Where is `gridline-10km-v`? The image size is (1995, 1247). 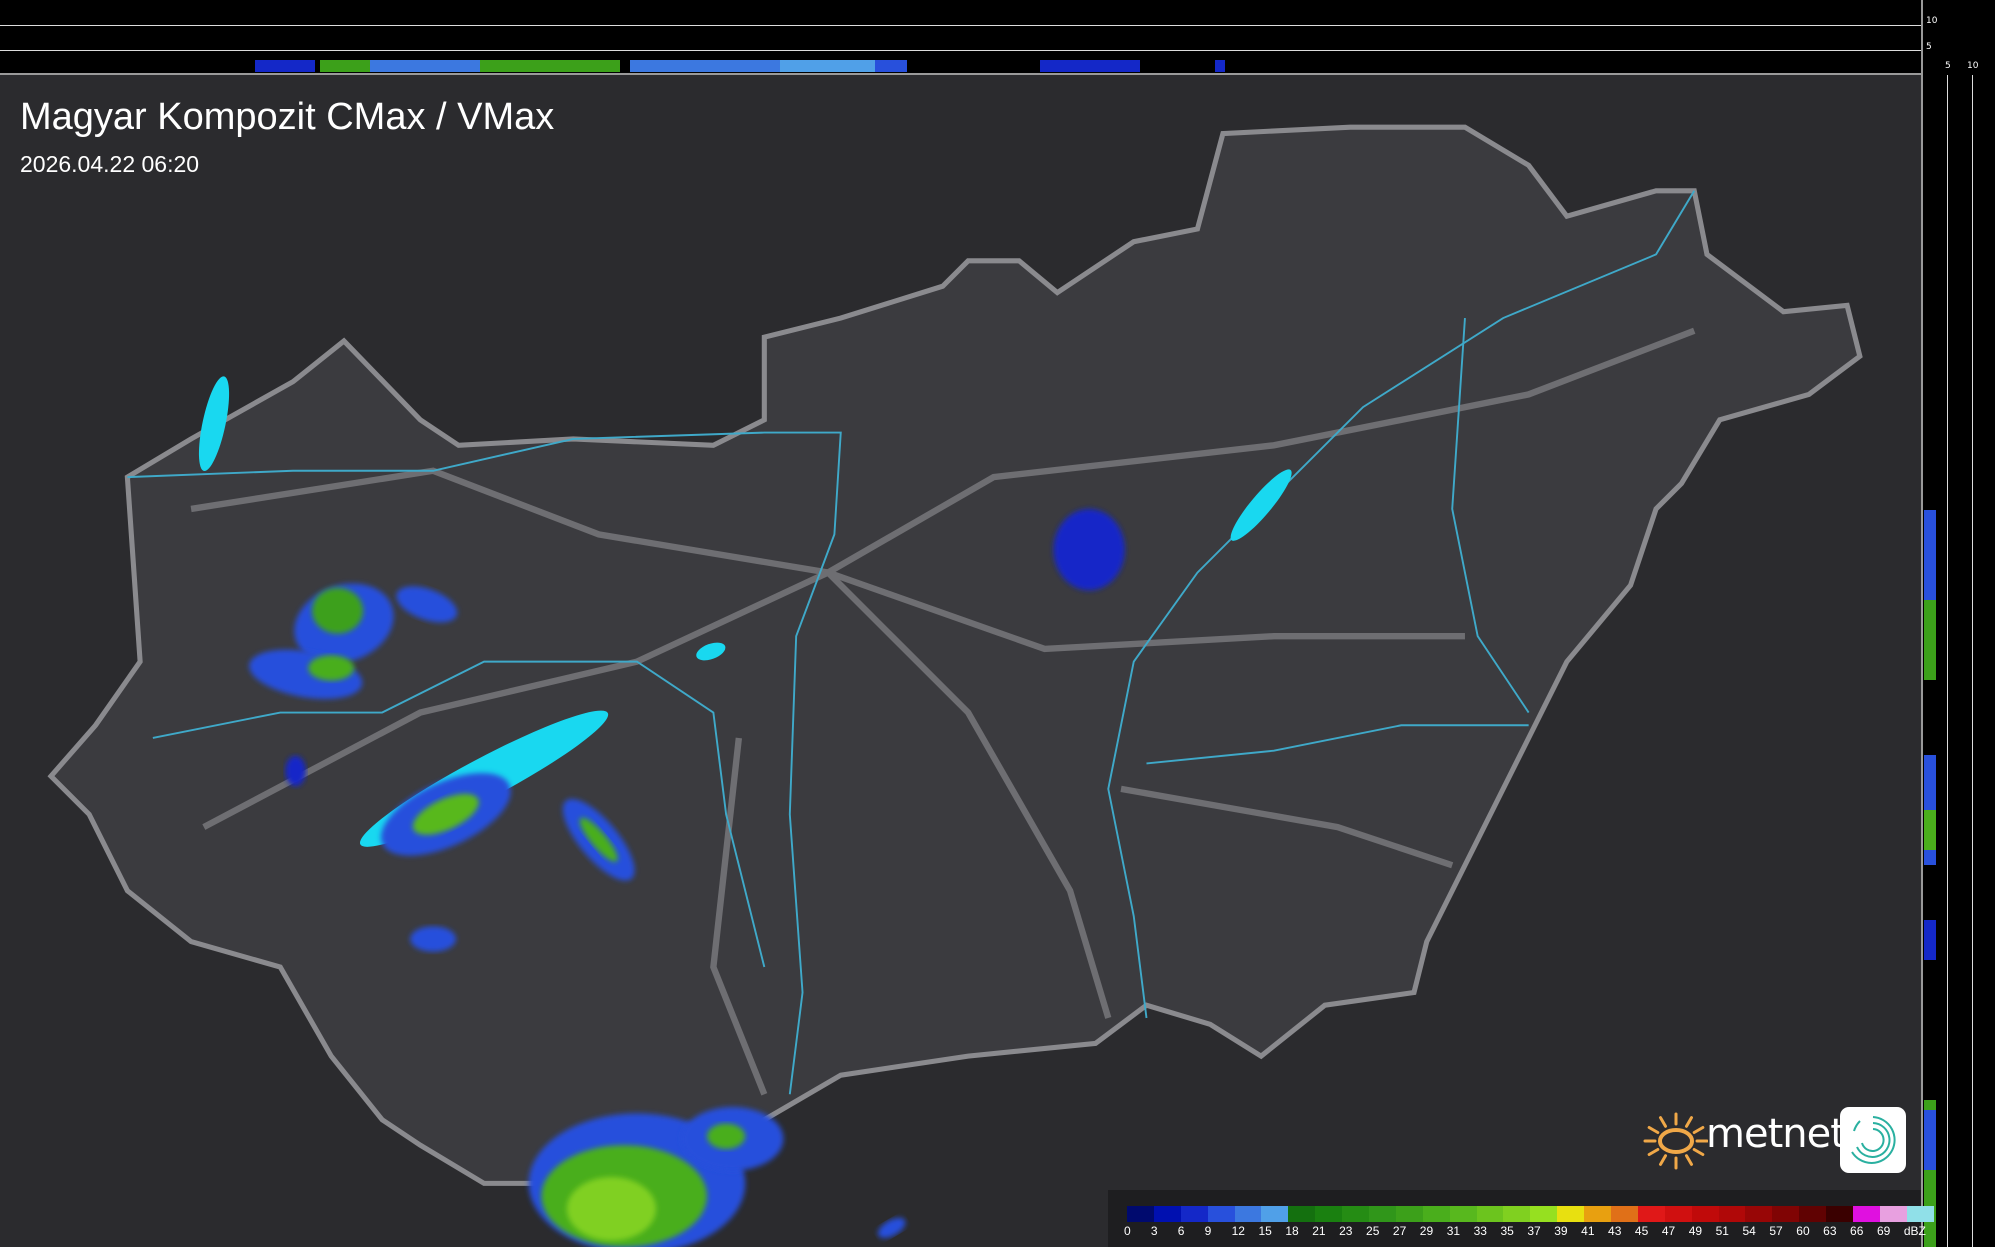
gridline-10km-v is located at coordinates (1972, 661).